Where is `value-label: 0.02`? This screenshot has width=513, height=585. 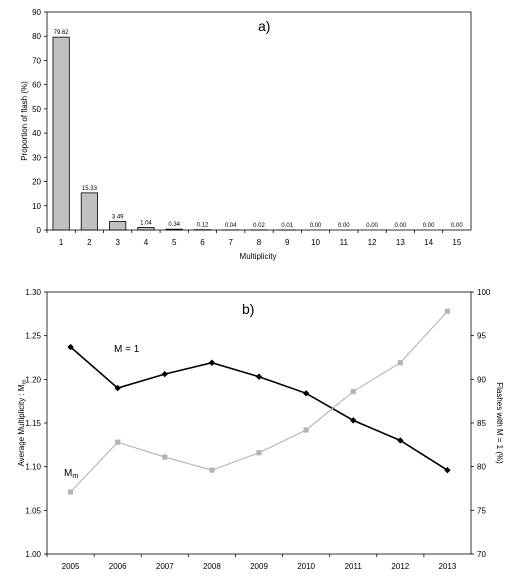 value-label: 0.02 is located at coordinates (259, 226).